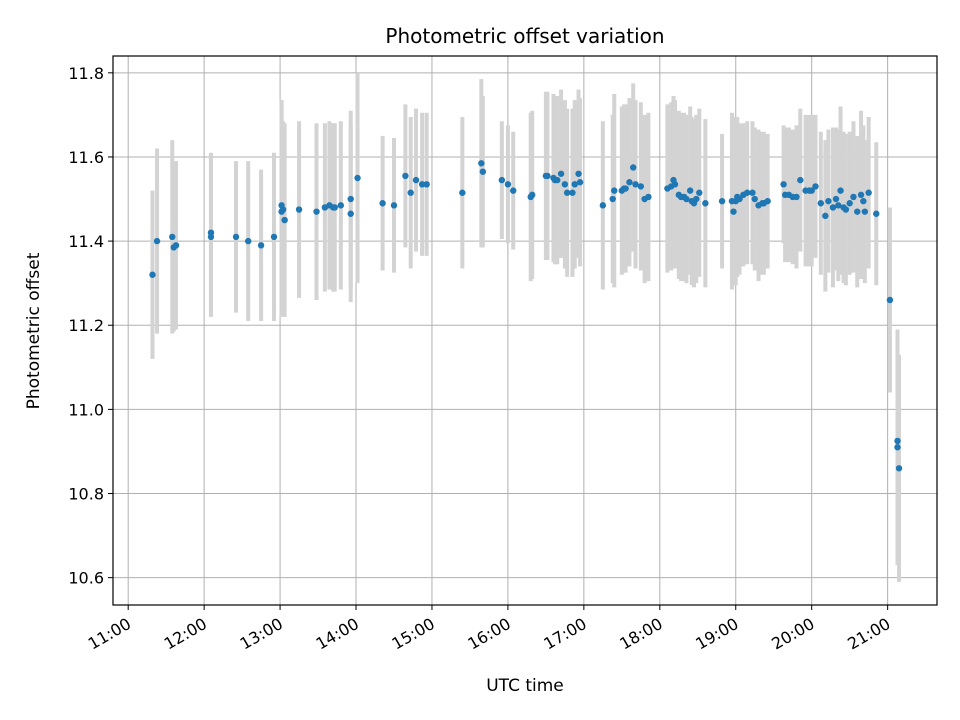 Image resolution: width=960 pixels, height=720 pixels. Describe the element at coordinates (86, 241) in the screenshot. I see `y-tick-label: 11.4` at that location.